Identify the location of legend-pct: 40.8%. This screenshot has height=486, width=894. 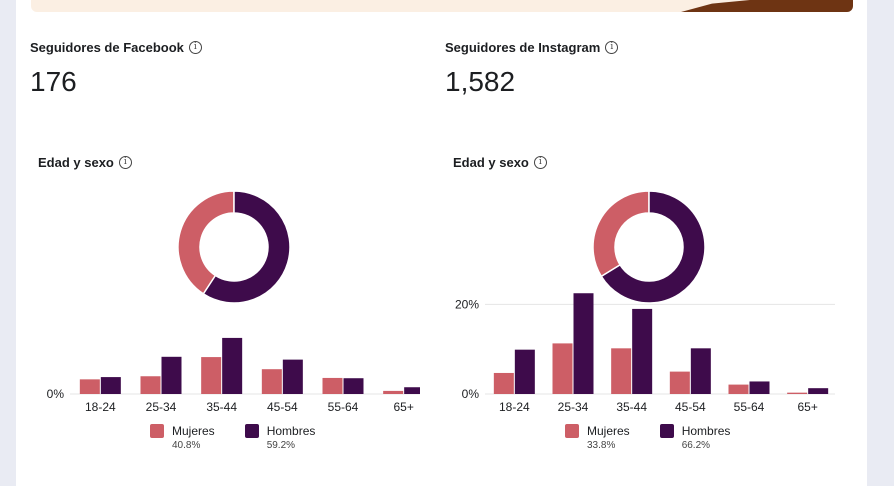
(186, 445).